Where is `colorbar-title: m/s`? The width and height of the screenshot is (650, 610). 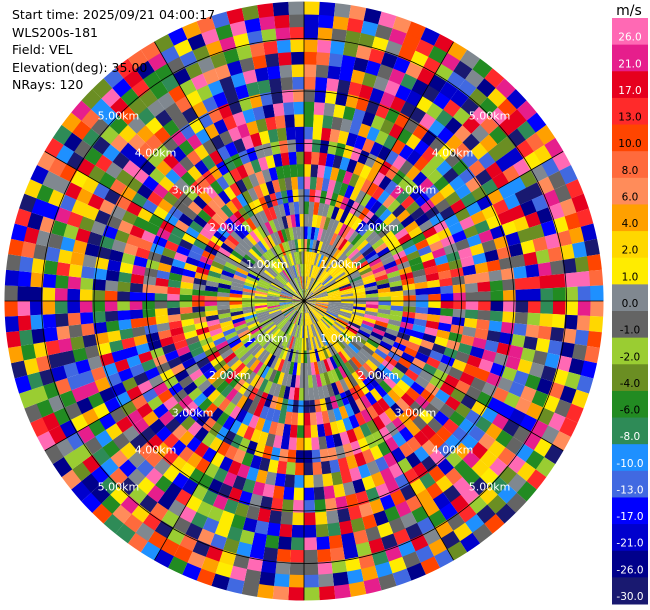
colorbar-title: m/s is located at coordinates (629, 11).